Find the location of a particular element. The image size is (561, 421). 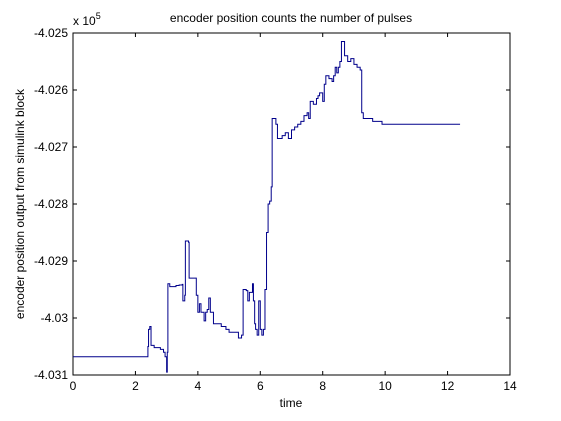

y-tick-label: -4.031 is located at coordinates (51, 375).